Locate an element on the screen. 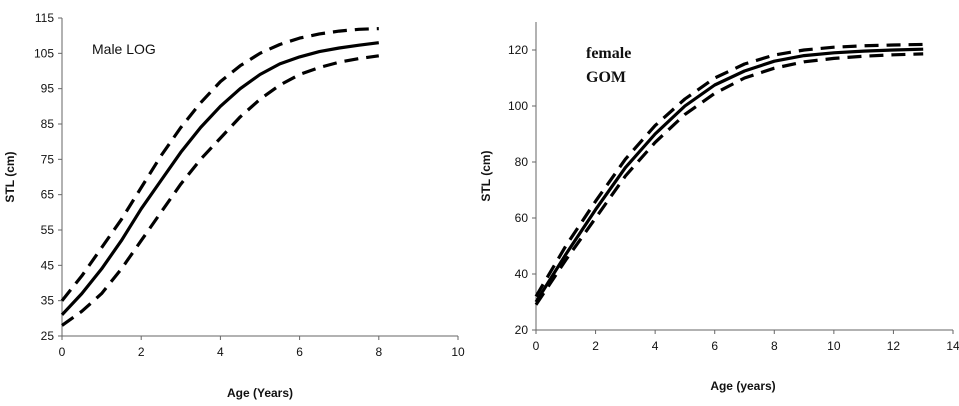 The image size is (959, 406). annotation-label-line-2: GOM is located at coordinates (606, 77).